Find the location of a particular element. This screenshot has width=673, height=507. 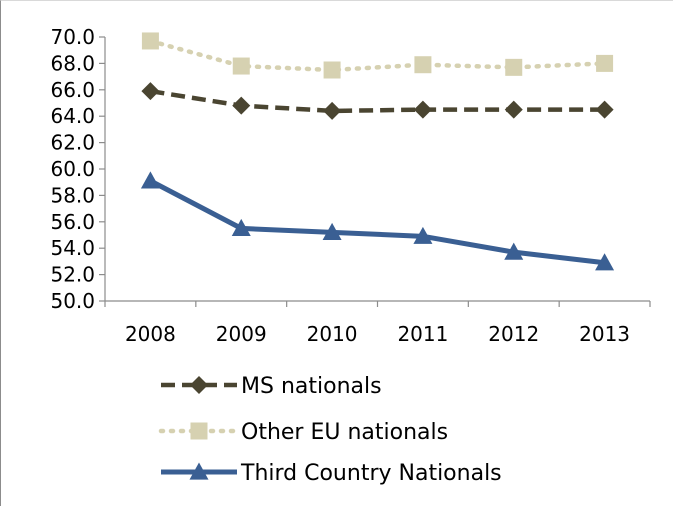

y-tick-label: 62.0 is located at coordinates (72, 143).